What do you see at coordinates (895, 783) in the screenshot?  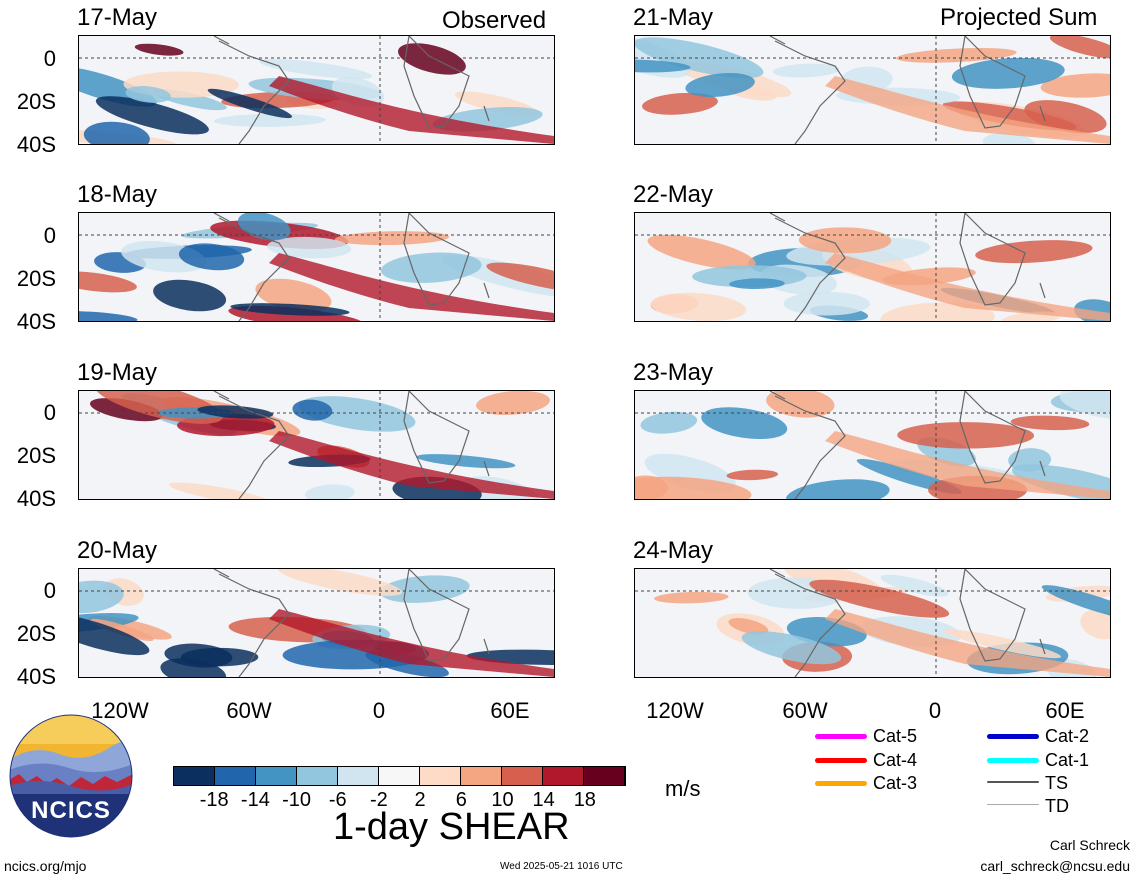 I see `legend-label: Cat-3` at bounding box center [895, 783].